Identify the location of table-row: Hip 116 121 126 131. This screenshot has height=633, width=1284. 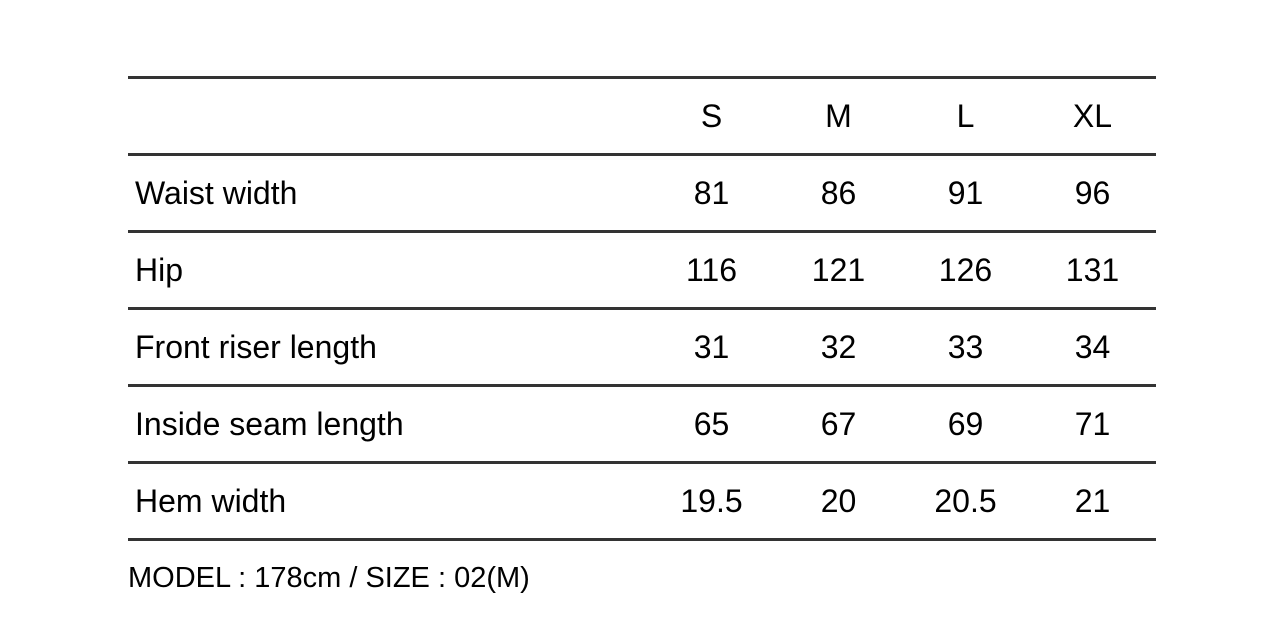
(642, 270).